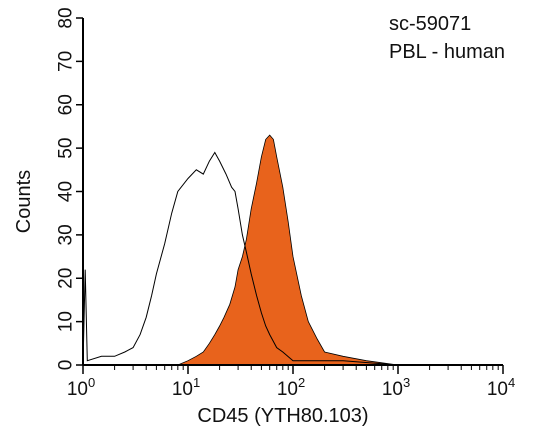 The height and width of the screenshot is (442, 543). What do you see at coordinates (66, 278) in the screenshot?
I see `y-tick-label: 20` at bounding box center [66, 278].